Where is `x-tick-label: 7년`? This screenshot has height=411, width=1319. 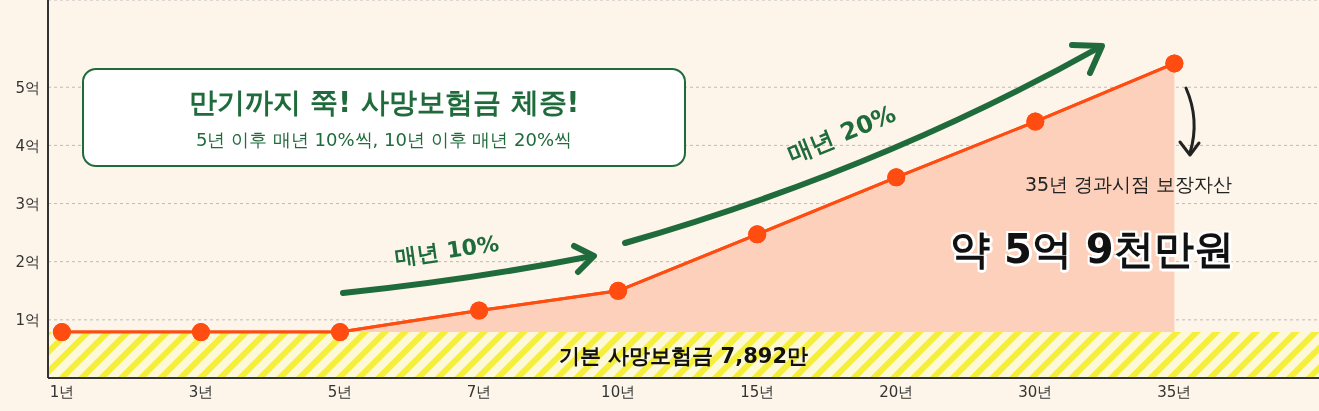
x-tick-label: 7년 is located at coordinates (479, 391).